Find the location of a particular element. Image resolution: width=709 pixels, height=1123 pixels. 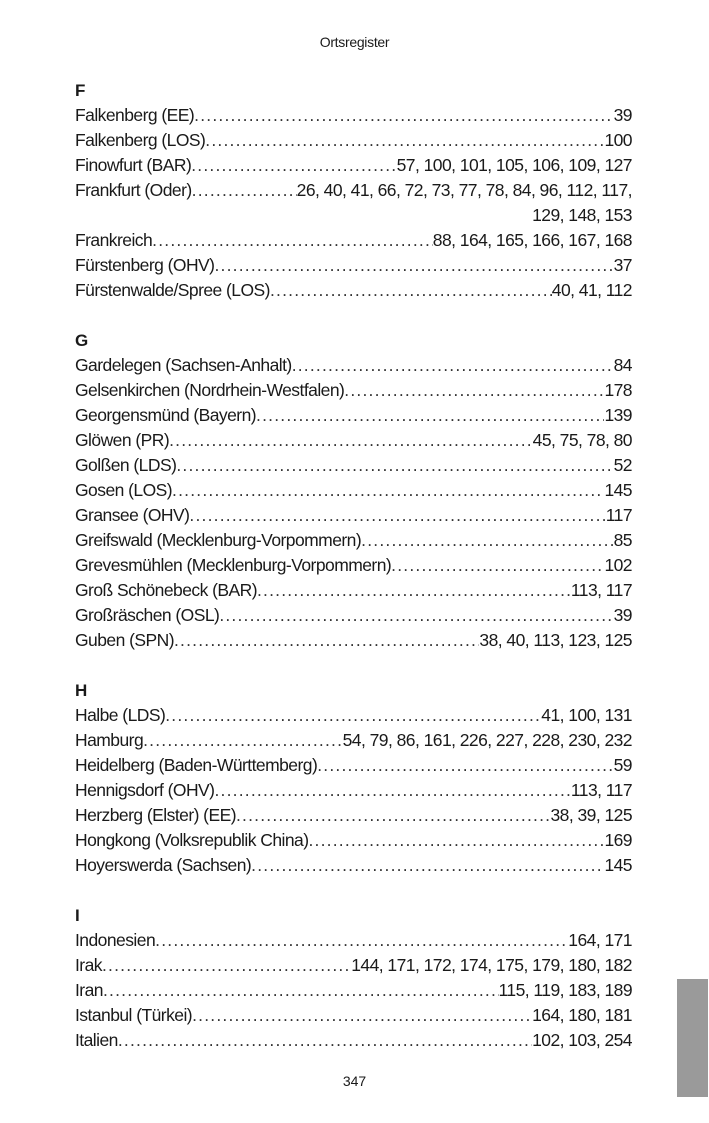

entry-name: Falkenberg (LOS) is located at coordinates (140, 140).